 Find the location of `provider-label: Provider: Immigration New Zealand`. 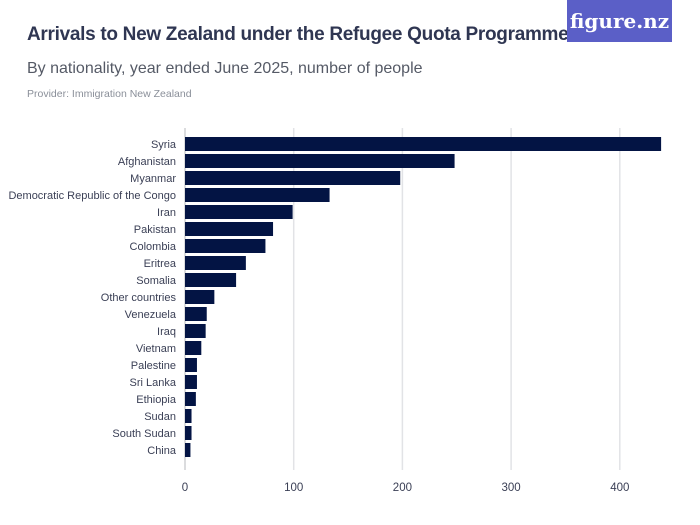

provider-label: Provider: Immigration New Zealand is located at coordinates (109, 94).